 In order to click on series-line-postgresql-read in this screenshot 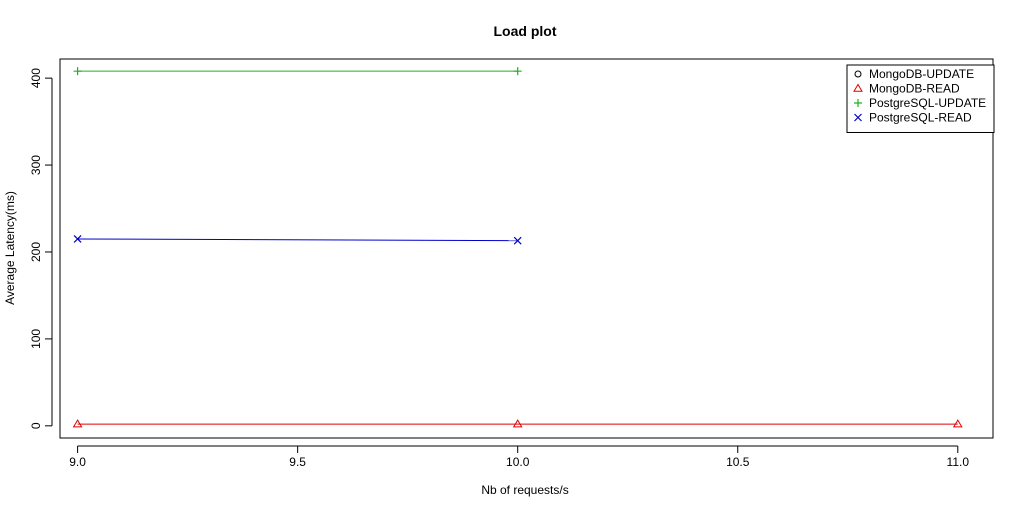, I will do `click(297, 240)`.